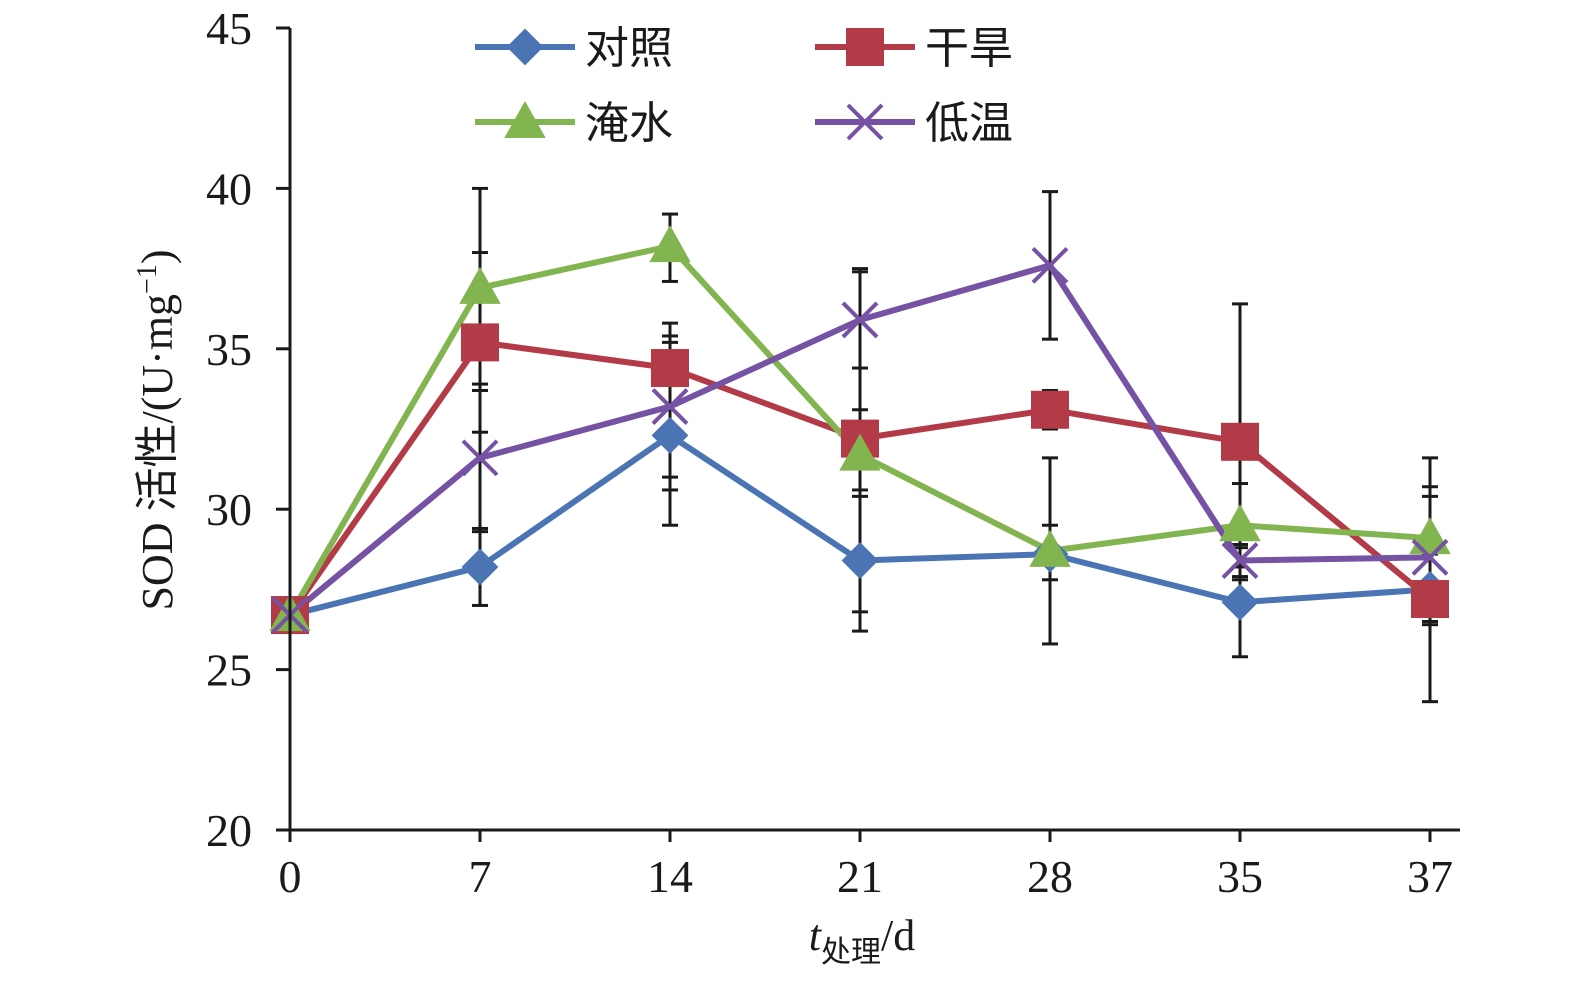 Image resolution: width=1575 pixels, height=984 pixels. I want to click on x-tick-label: 21, so click(860, 876).